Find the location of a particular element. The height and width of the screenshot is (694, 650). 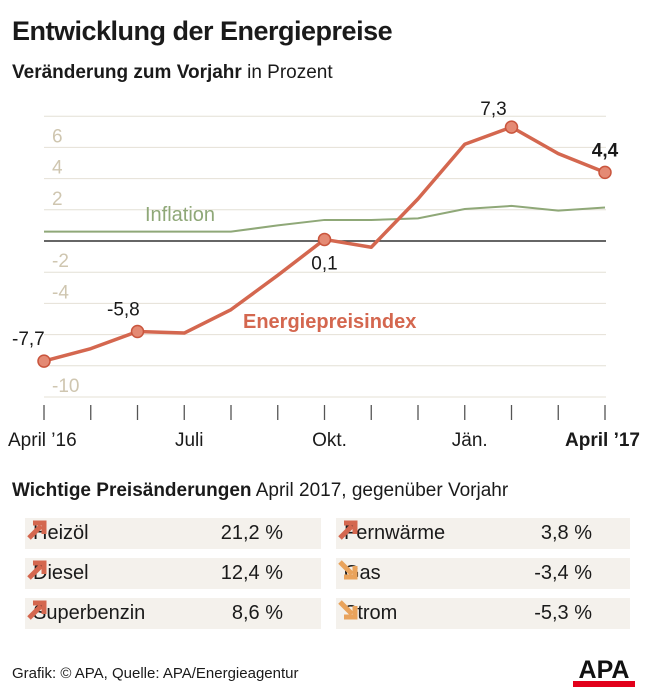

x-tick-label: April ’17 is located at coordinates (602, 440).